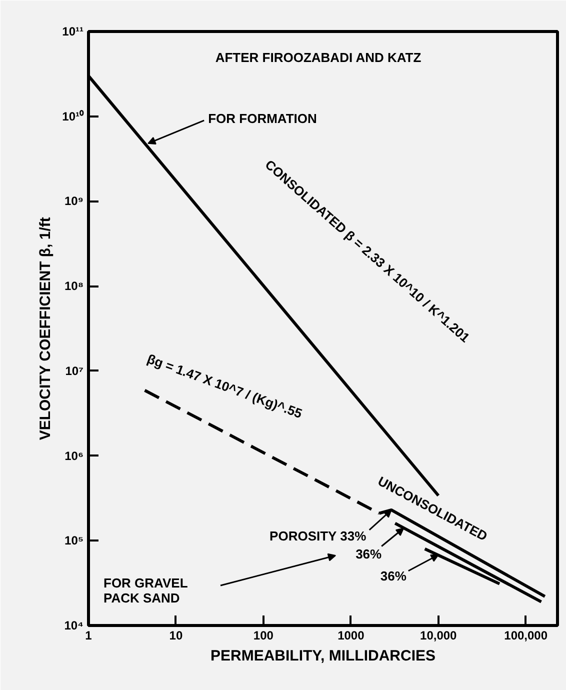  Describe the element at coordinates (74, 541) in the screenshot. I see `y-tick-label: 10⁵` at that location.